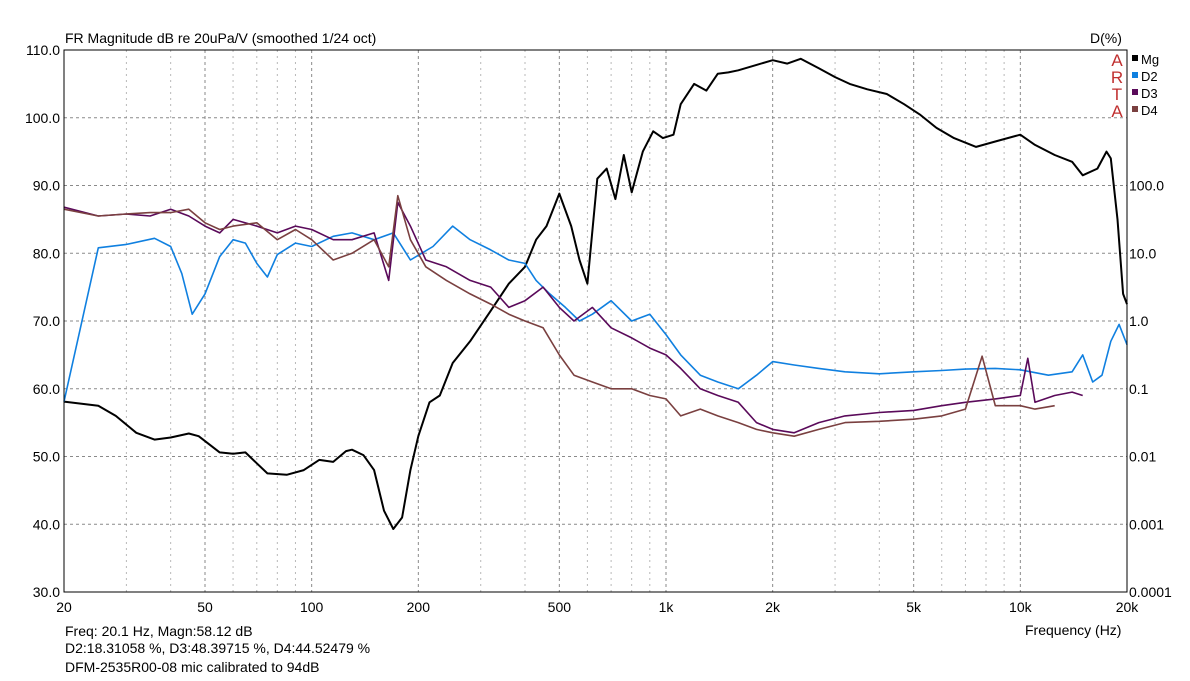 This screenshot has width=1190, height=681. What do you see at coordinates (46, 457) in the screenshot?
I see `y-tick-label: 50.0` at bounding box center [46, 457].